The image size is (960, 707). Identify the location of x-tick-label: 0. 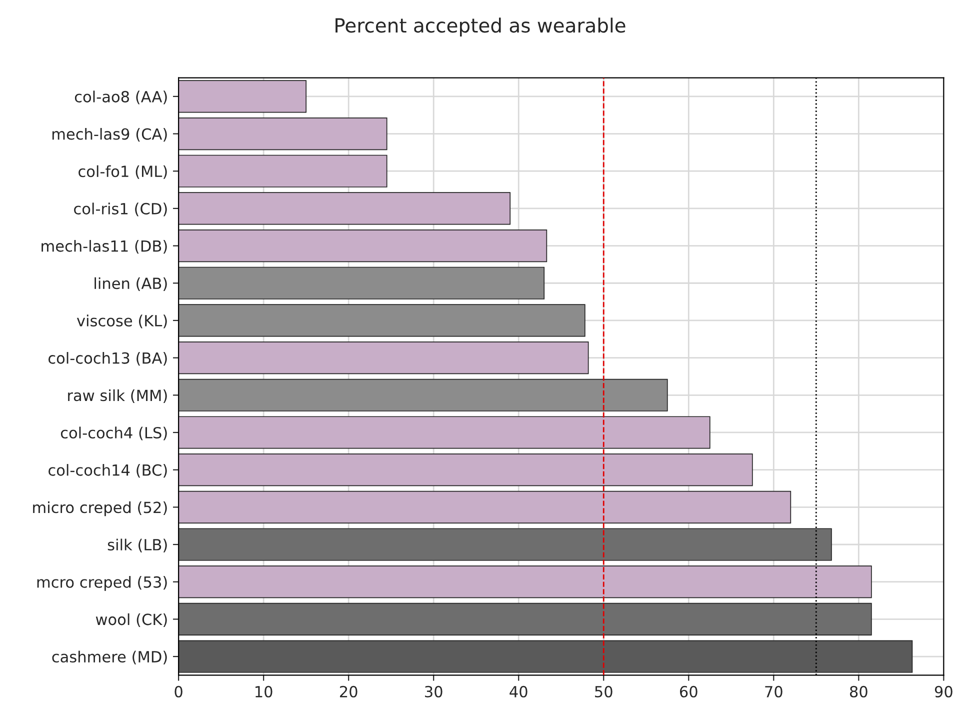
(178, 692).